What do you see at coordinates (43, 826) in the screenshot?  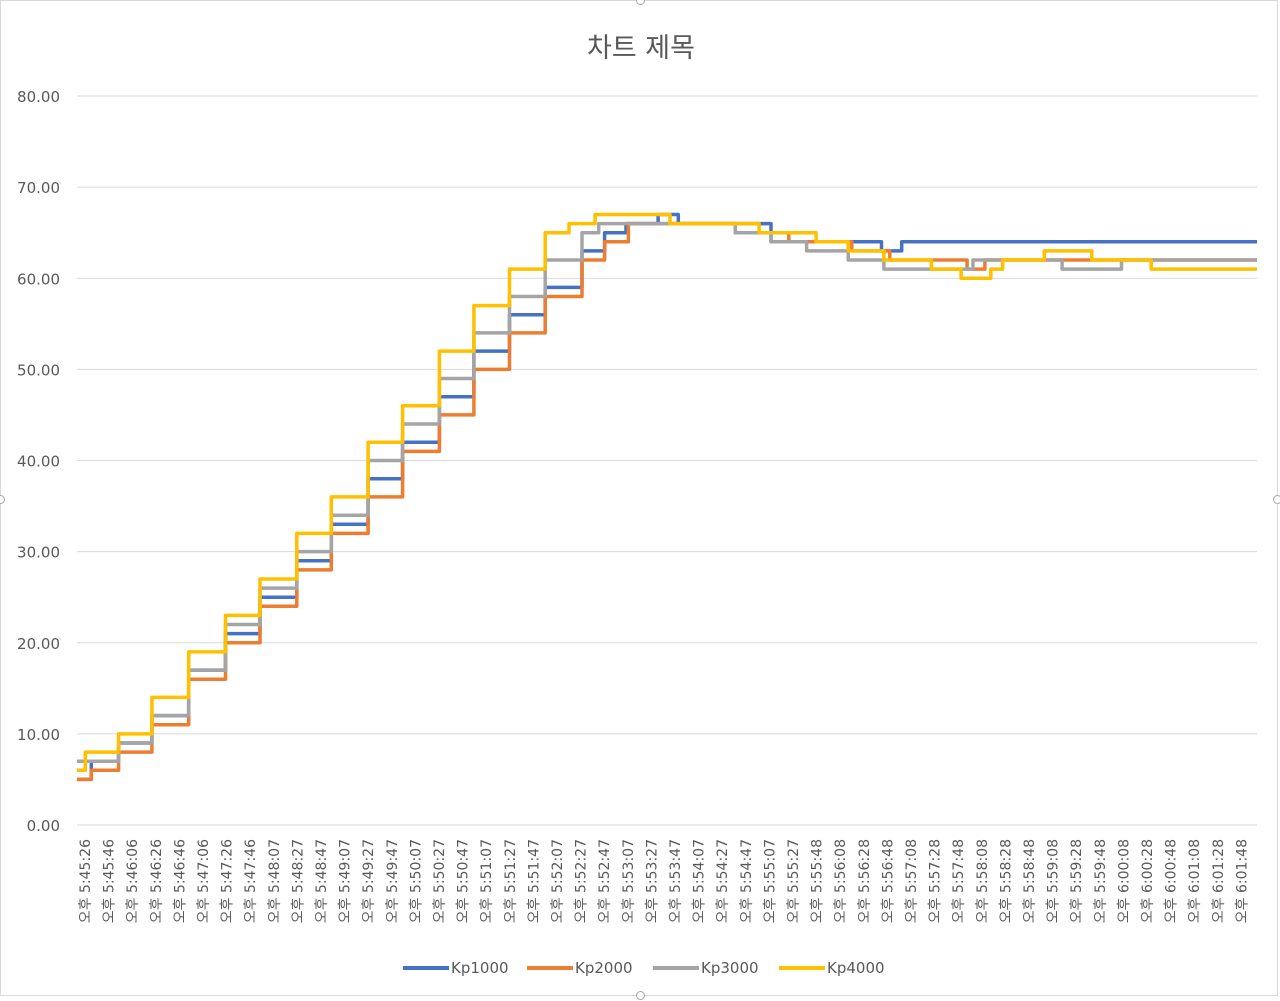 I see `y-tick-label: 0.00` at bounding box center [43, 826].